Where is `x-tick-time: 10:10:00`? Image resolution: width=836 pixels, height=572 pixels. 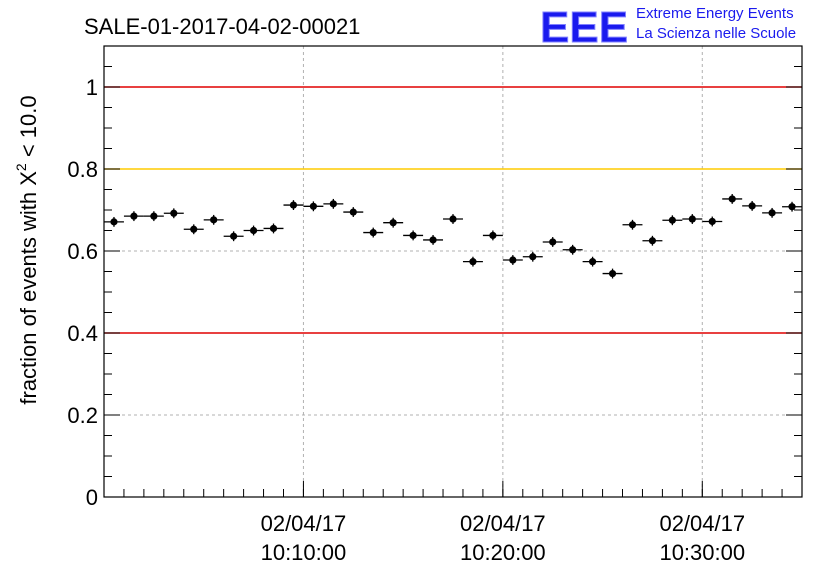 x-tick-time: 10:10:00 is located at coordinates (304, 552).